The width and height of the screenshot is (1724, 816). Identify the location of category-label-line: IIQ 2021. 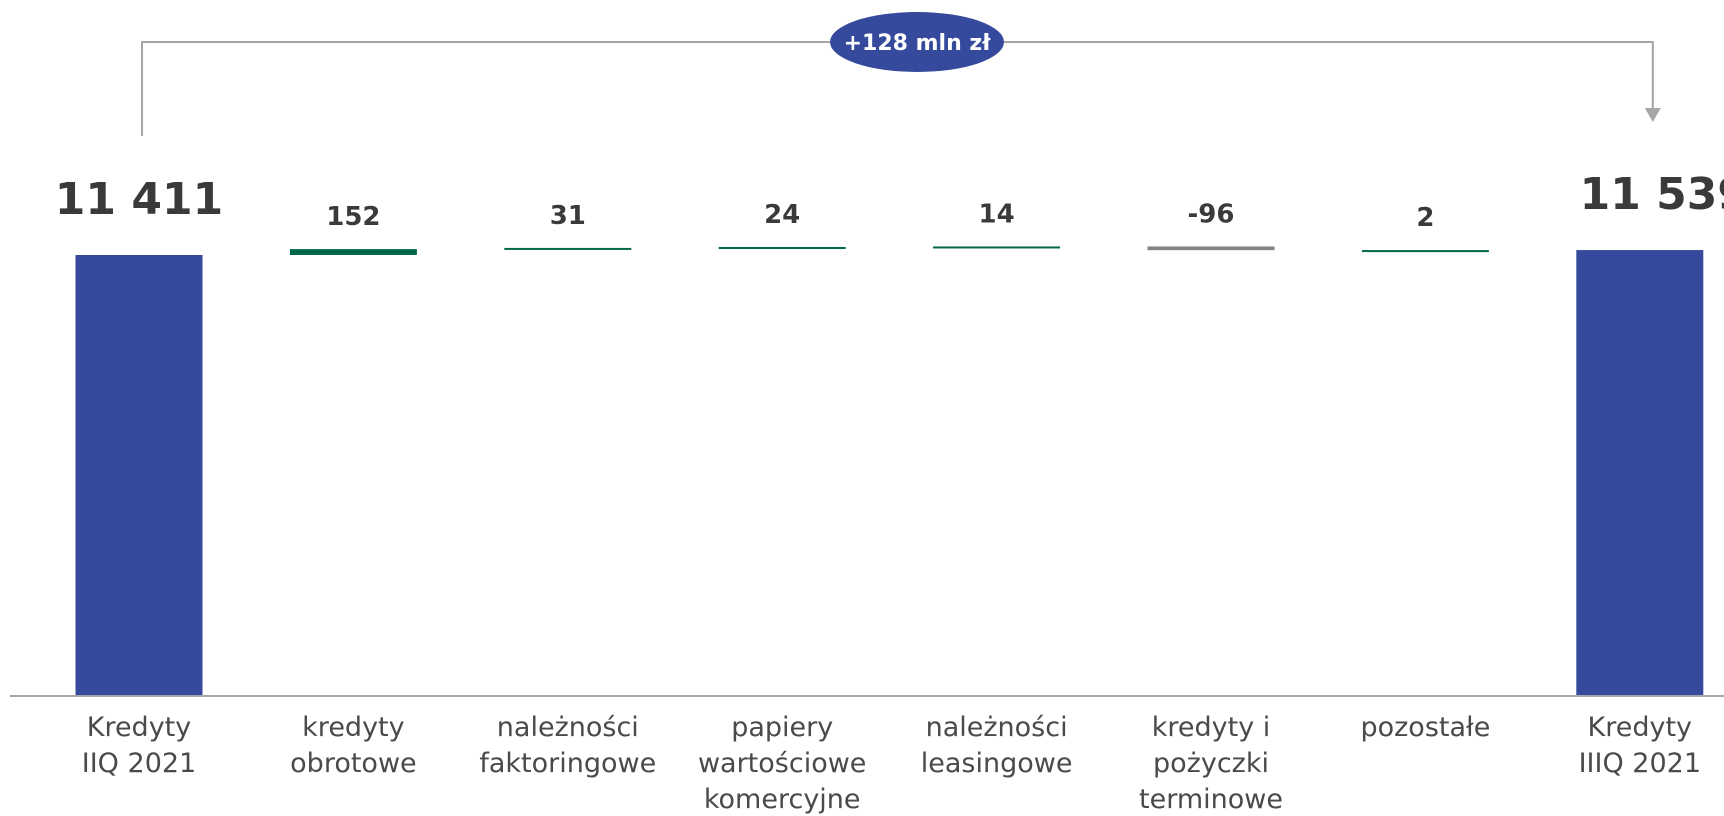
(139, 763).